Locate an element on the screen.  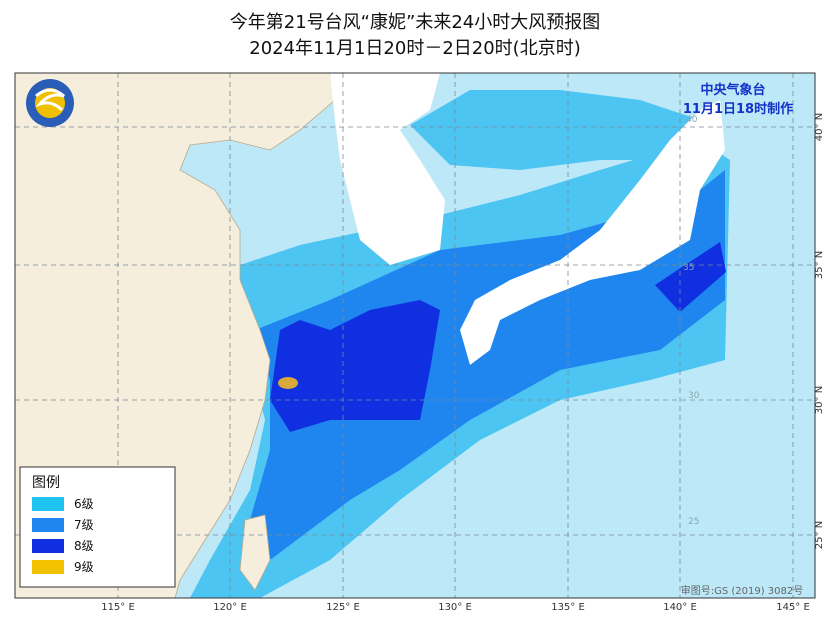
grid-label: 25 is located at coordinates (693, 522).